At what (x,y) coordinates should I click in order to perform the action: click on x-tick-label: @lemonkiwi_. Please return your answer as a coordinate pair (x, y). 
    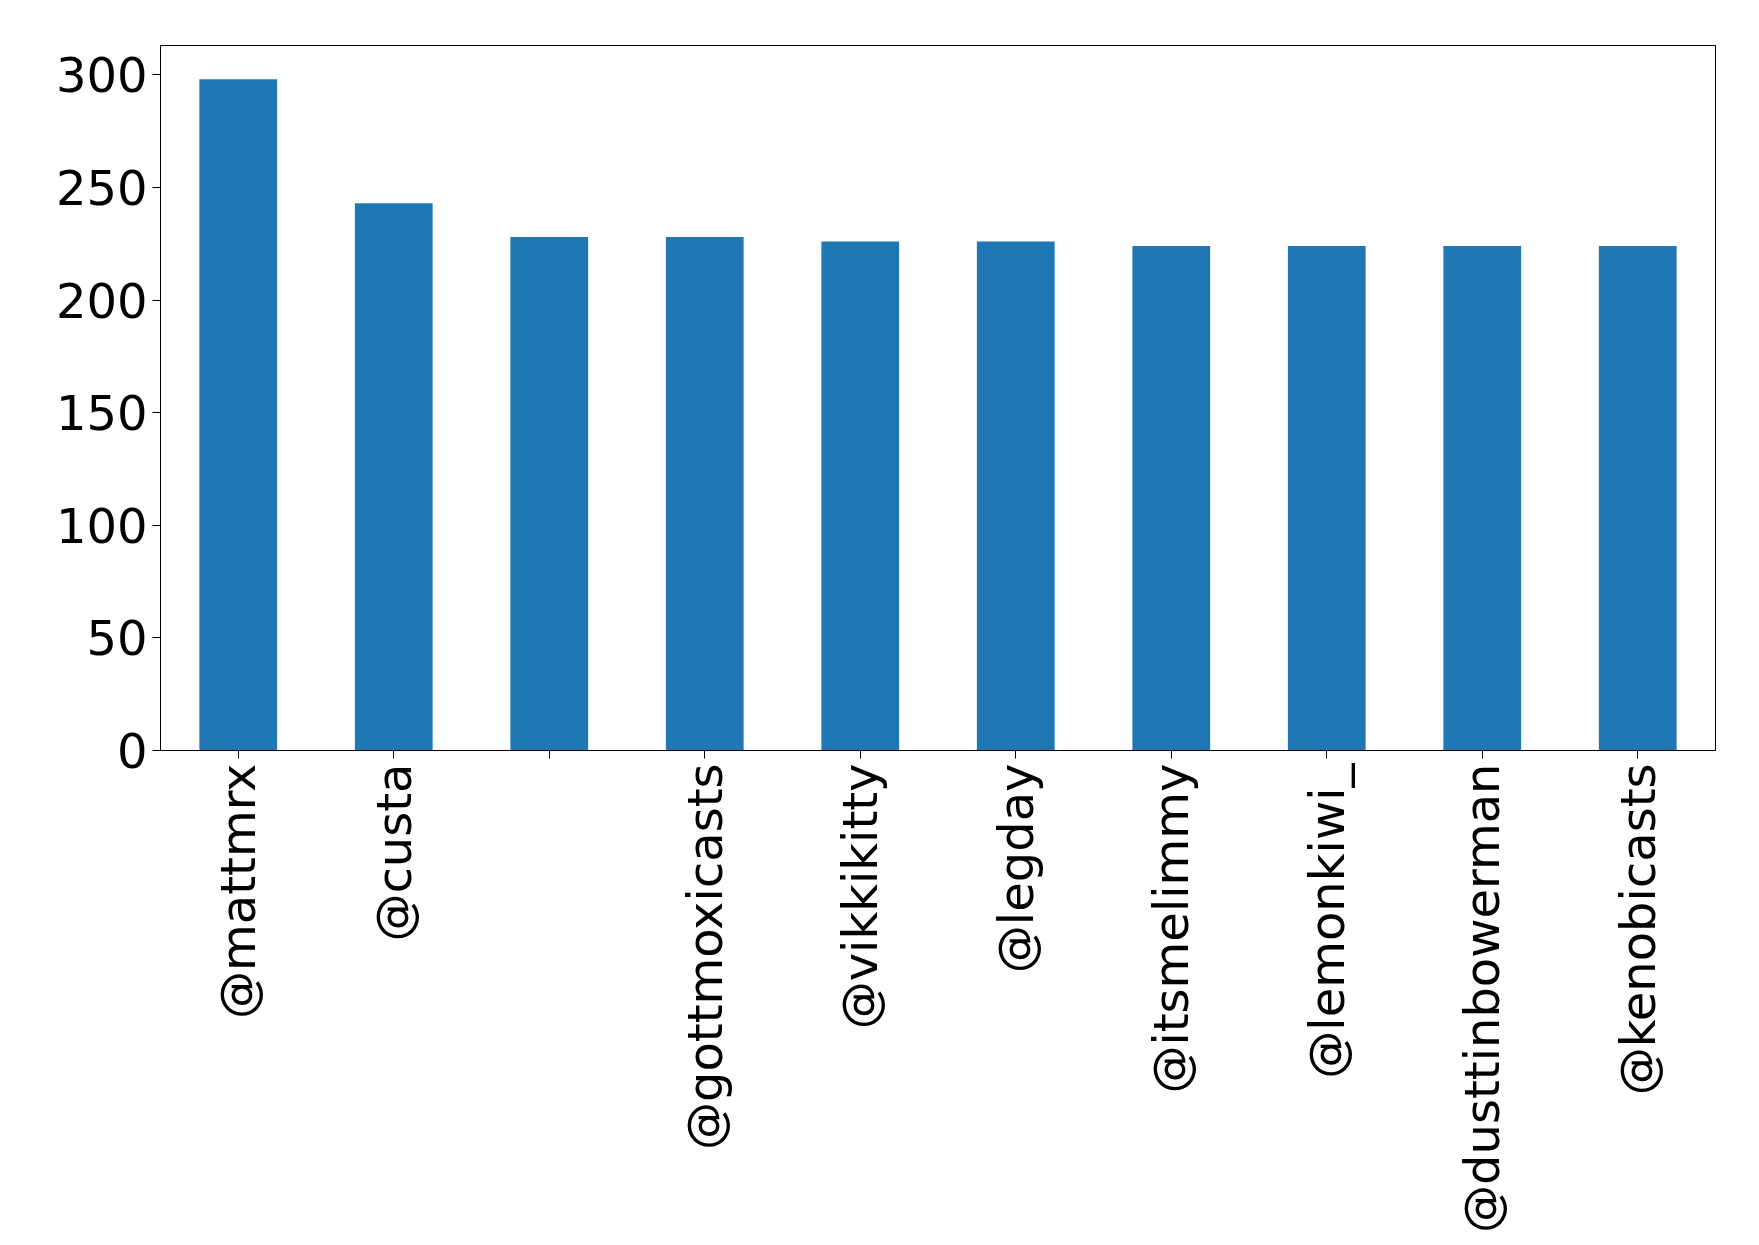
    Looking at the image, I should click on (1326, 920).